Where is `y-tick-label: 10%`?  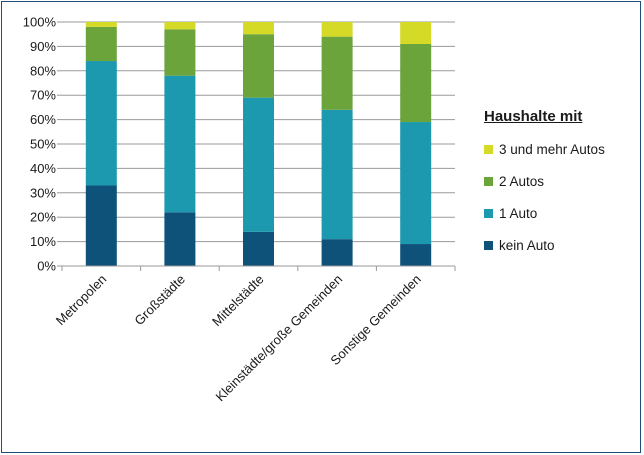
y-tick-label: 10% is located at coordinates (43, 241).